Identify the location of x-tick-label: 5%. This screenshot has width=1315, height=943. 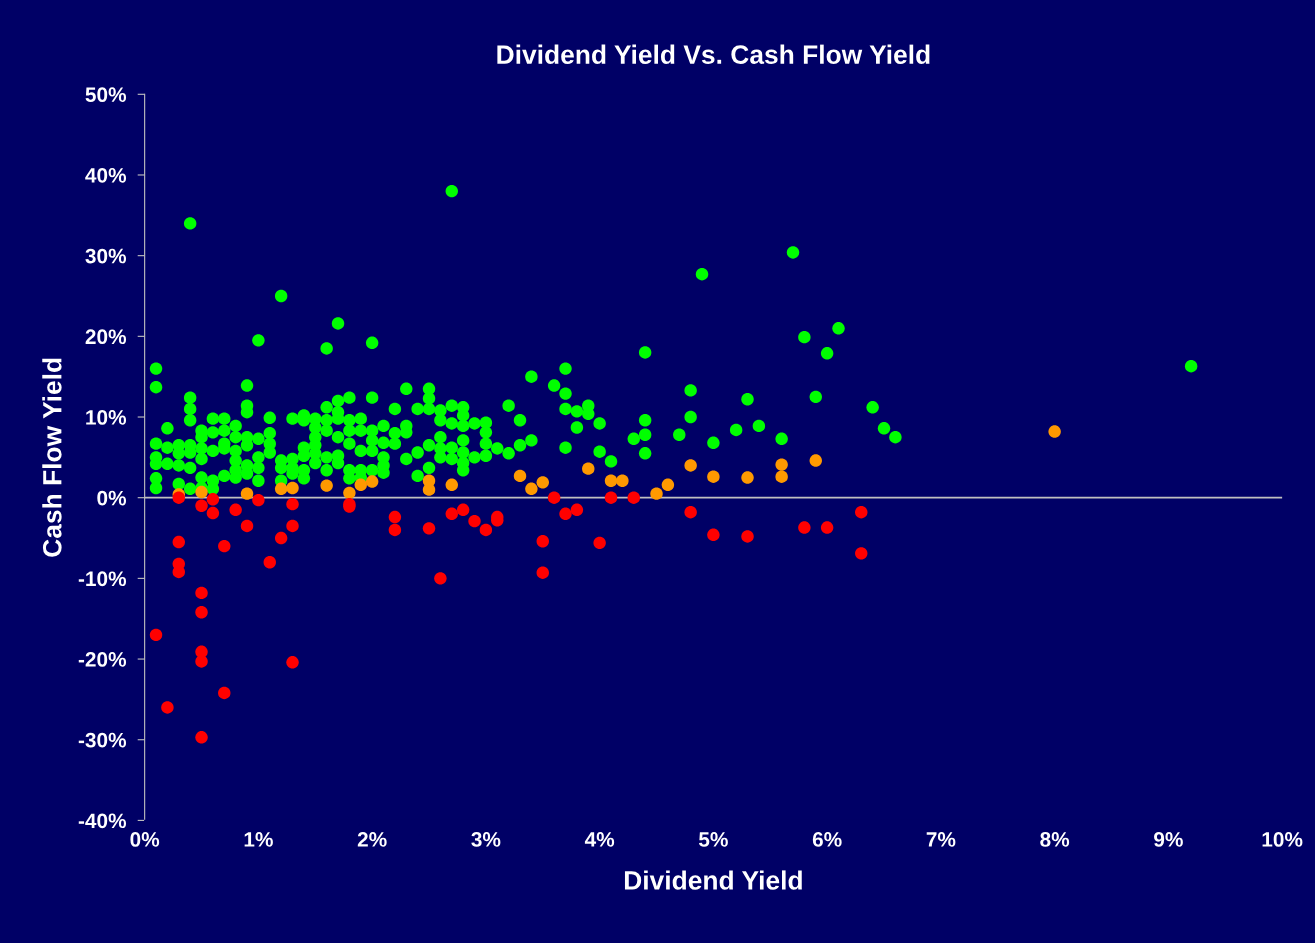
(713, 839).